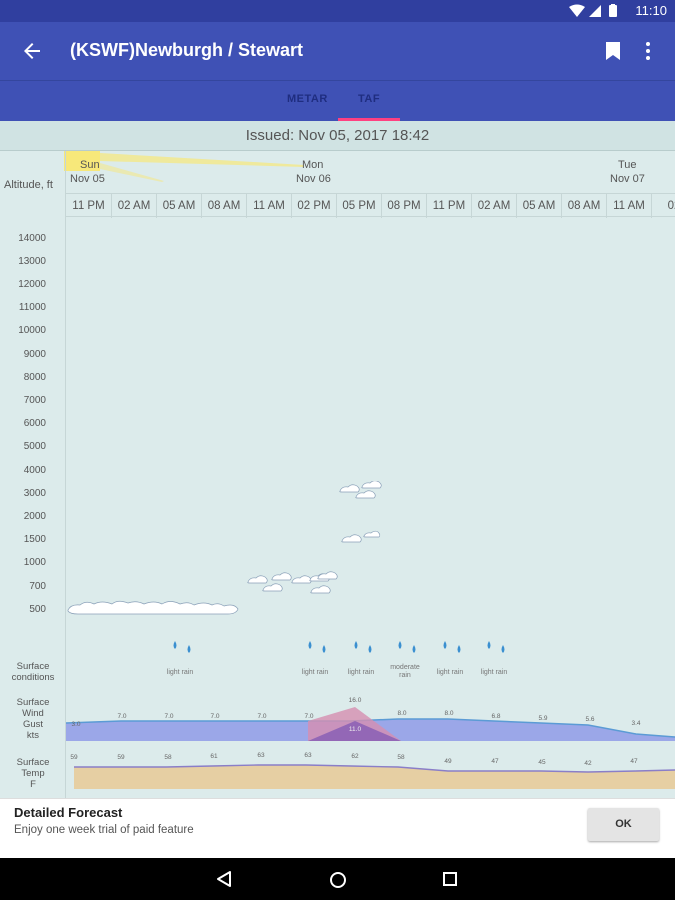 The height and width of the screenshot is (900, 675). What do you see at coordinates (588, 763) in the screenshot?
I see `temp-value: 42` at bounding box center [588, 763].